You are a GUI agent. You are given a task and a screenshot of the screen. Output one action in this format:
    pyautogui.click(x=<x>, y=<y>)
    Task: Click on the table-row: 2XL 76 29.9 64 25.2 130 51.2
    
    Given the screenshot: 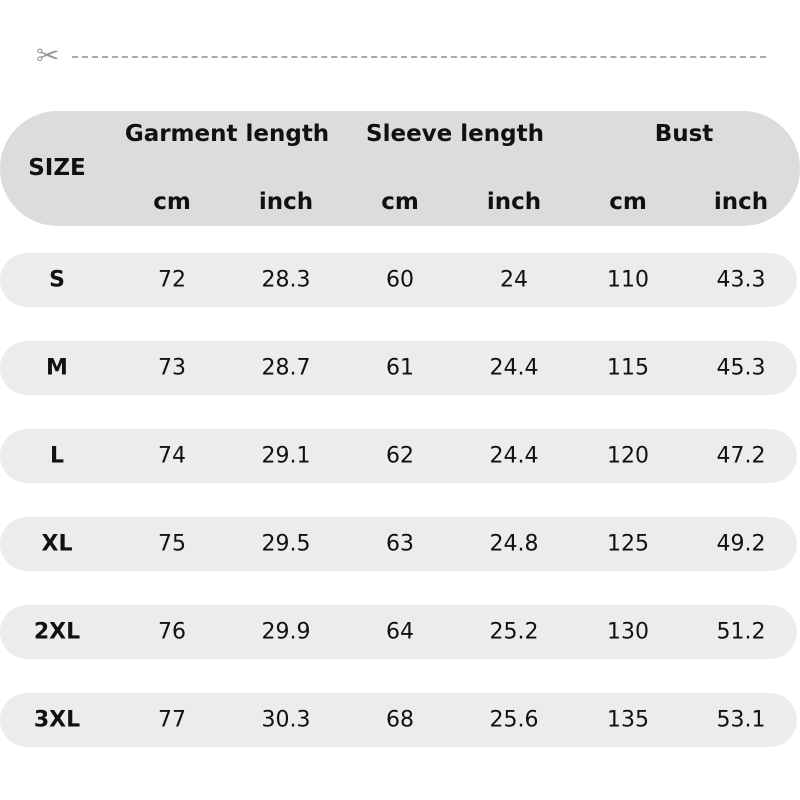 What is the action you would take?
    pyautogui.click(x=398, y=632)
    